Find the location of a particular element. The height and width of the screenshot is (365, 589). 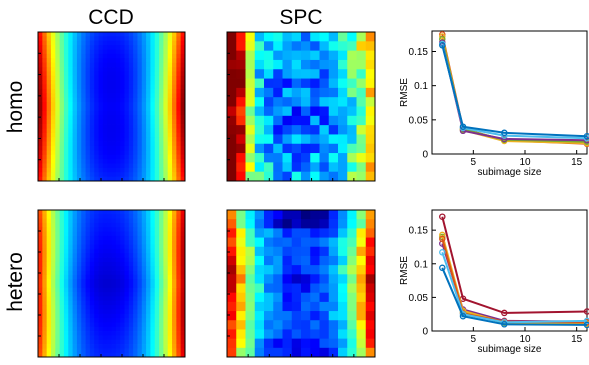

heatmap-hetero-spc is located at coordinates (301, 283).